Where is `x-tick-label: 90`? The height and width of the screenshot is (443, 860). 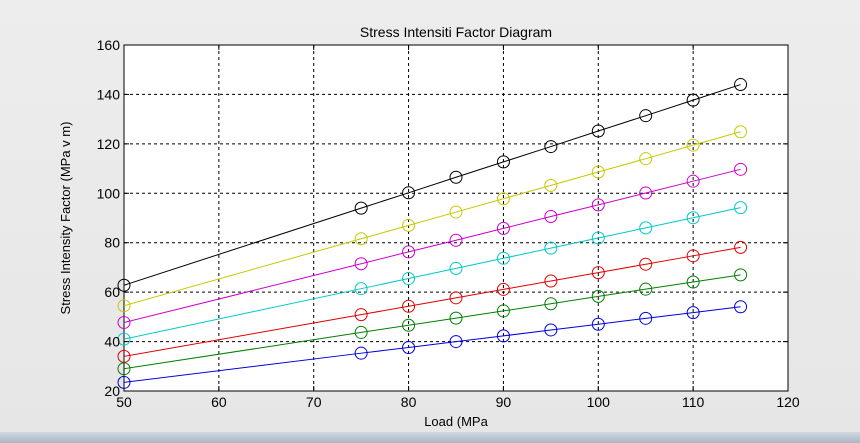 x-tick-label: 90 is located at coordinates (504, 402).